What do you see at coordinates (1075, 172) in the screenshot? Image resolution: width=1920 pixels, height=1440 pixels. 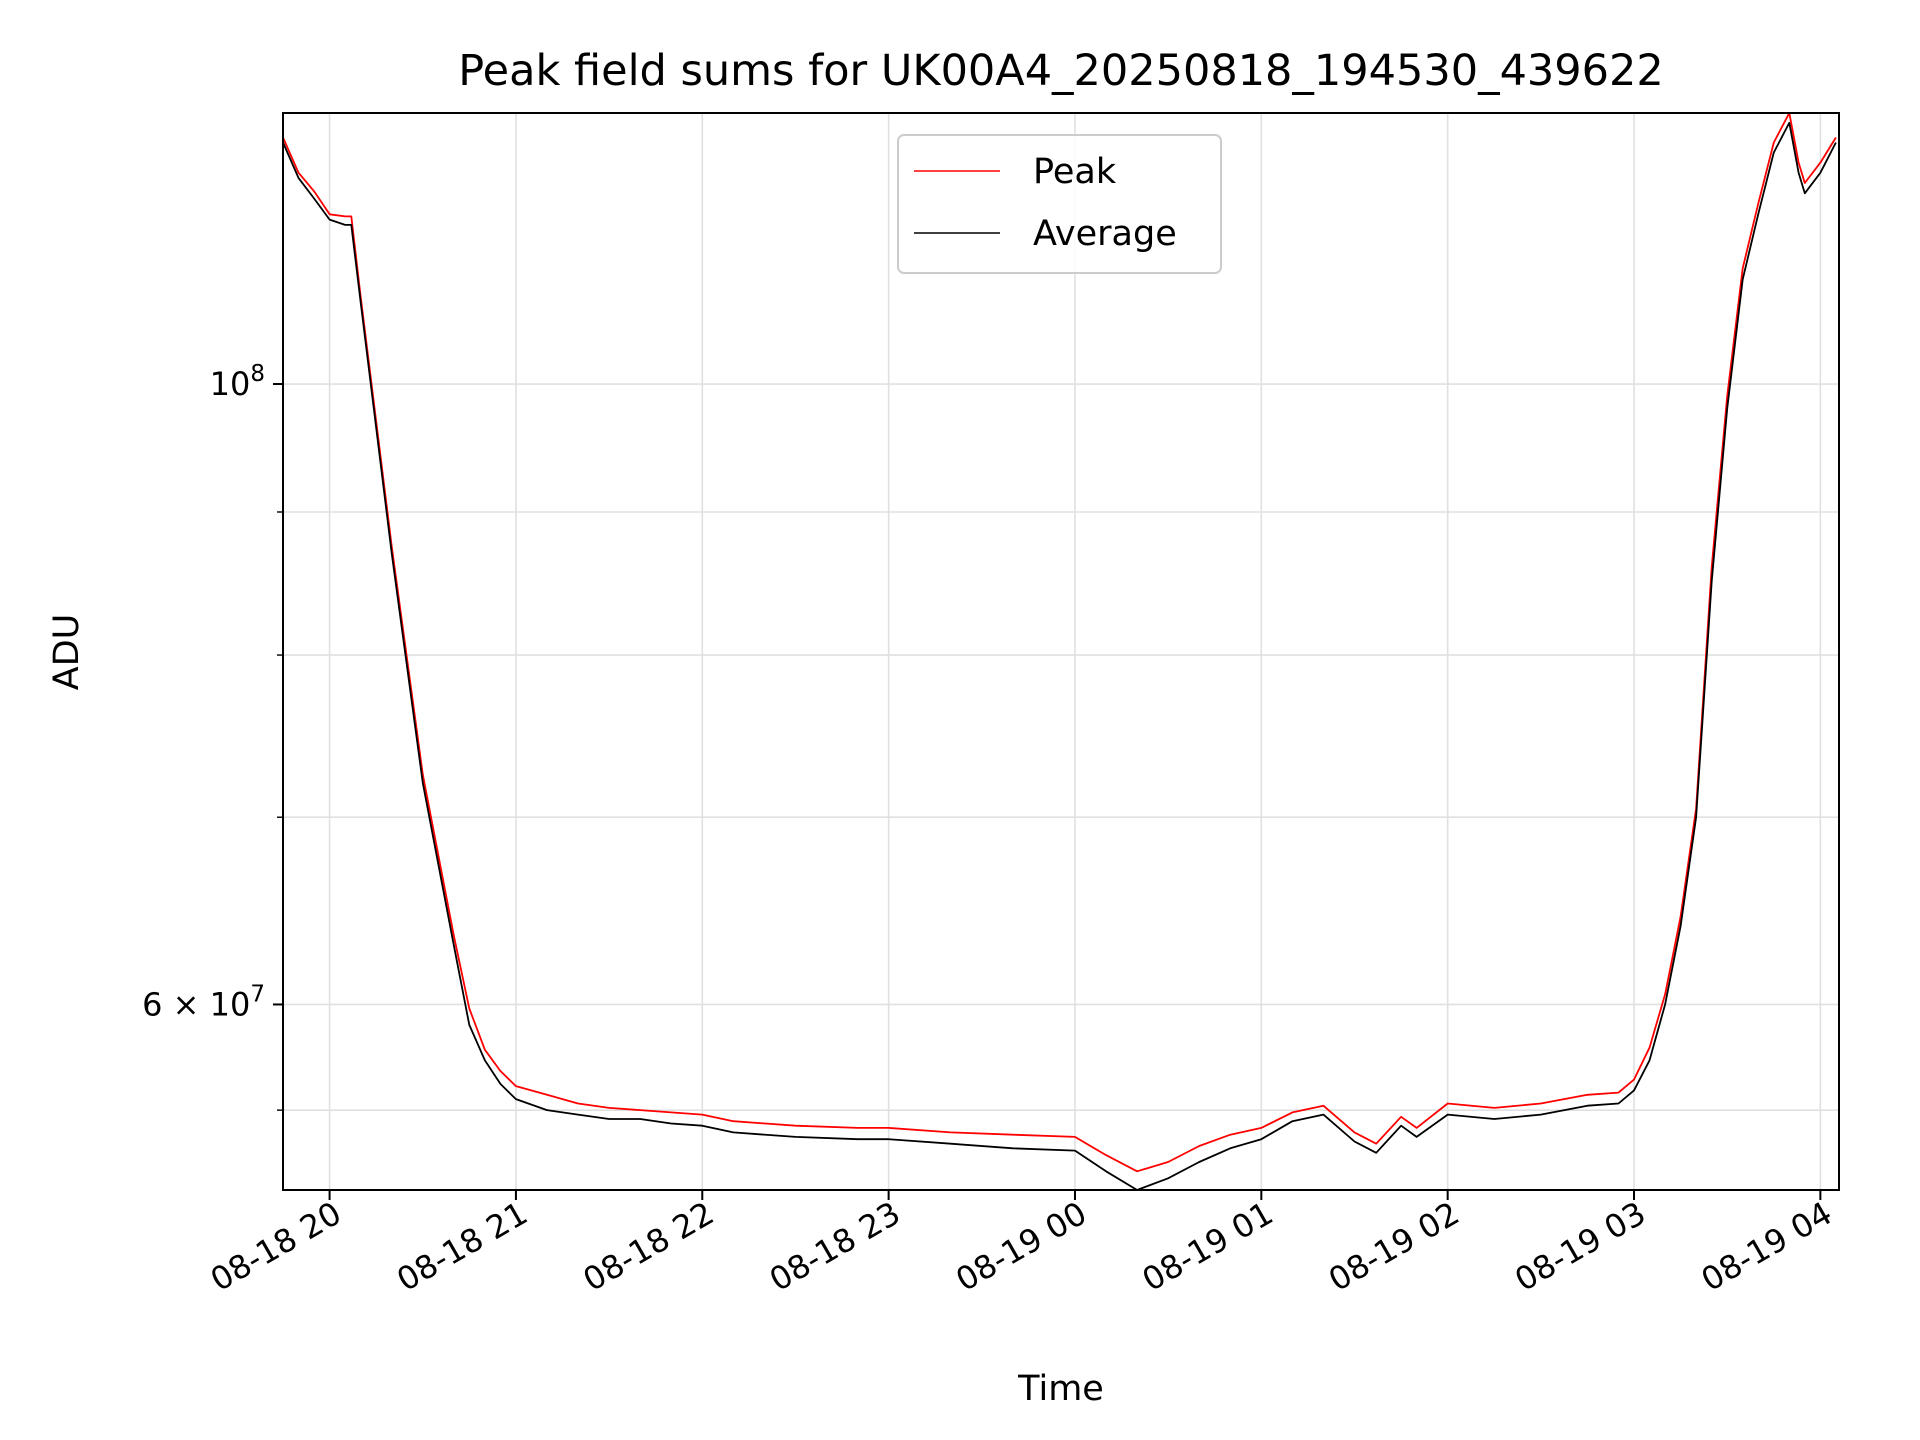 I see `legend-label-peak: Peak` at bounding box center [1075, 172].